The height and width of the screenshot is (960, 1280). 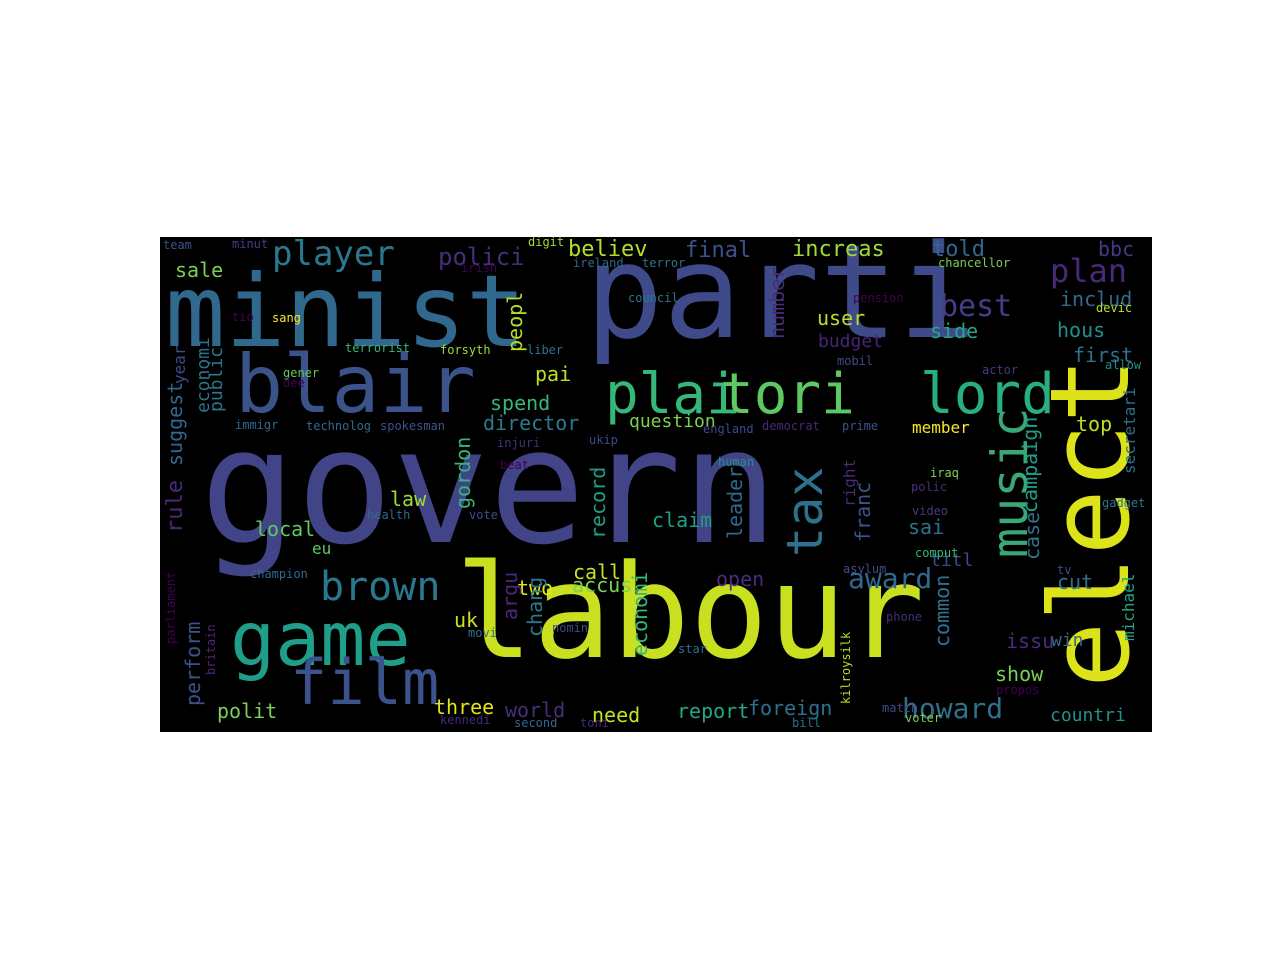 What do you see at coordinates (664, 263) in the screenshot?
I see `cloud-word: terror` at bounding box center [664, 263].